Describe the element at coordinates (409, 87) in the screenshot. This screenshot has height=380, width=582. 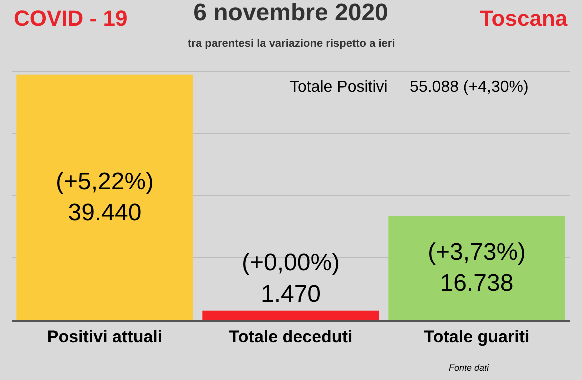
I see `annotation: Totale Positivi 55.088 (+4,30%)` at that location.